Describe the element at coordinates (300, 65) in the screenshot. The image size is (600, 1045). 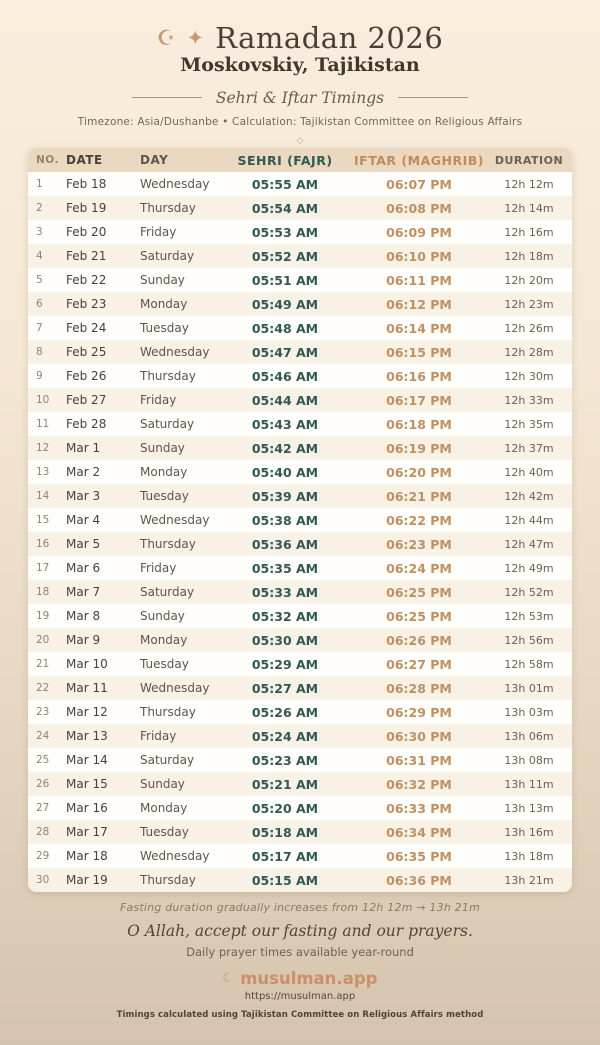
I see `location-subtitle: Moskovskiy, Tajikistan` at that location.